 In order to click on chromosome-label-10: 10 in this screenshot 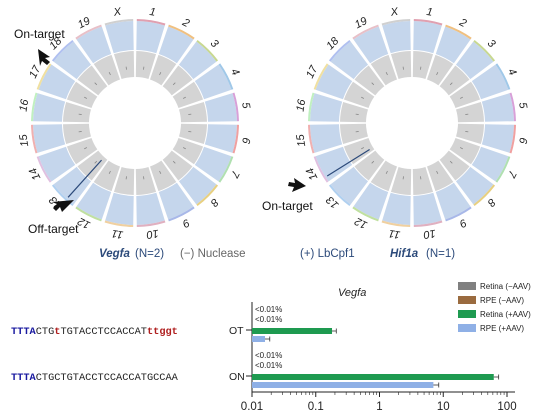, I will do `click(152, 234)`.